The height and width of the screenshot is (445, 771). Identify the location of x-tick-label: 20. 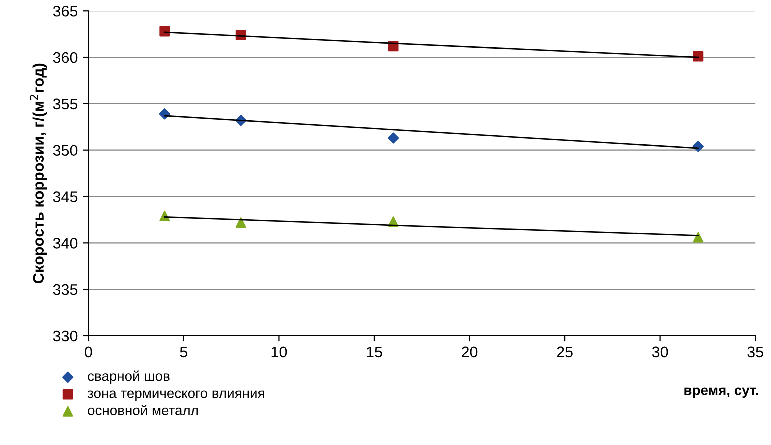
(470, 352).